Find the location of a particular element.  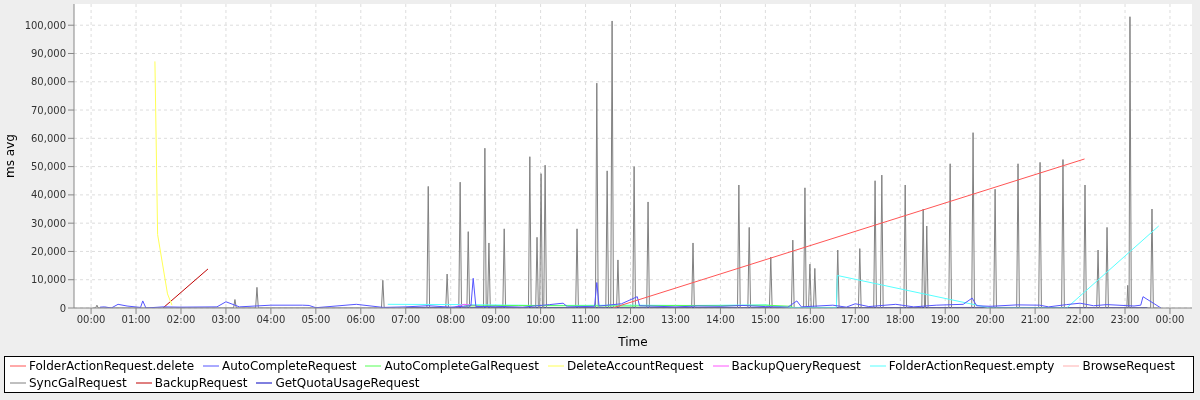

legend-label: AutoCompleteRequest is located at coordinates (289, 366).